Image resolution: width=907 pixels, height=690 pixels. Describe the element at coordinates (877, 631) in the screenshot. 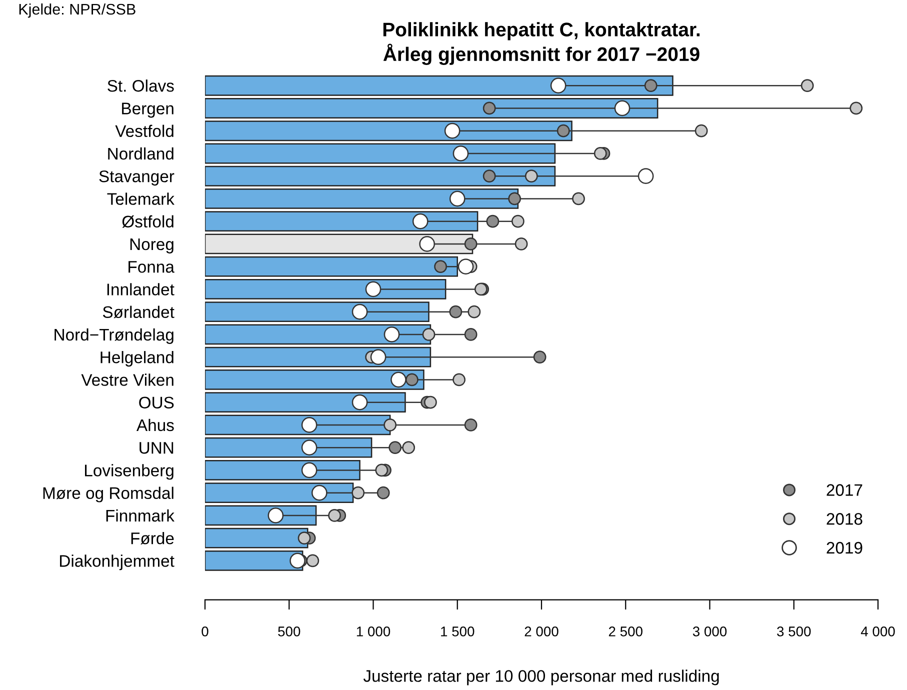

I see `x-tick-label: 4 000` at that location.